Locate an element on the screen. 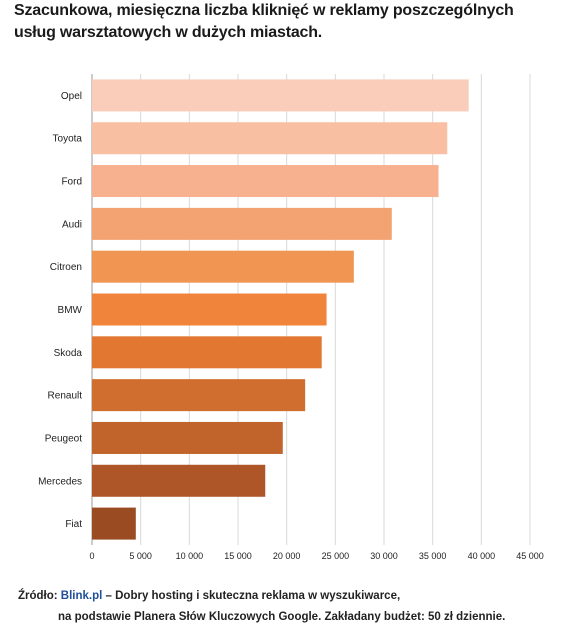 The image size is (566, 630). x-tick-label: 10 000 is located at coordinates (190, 556).